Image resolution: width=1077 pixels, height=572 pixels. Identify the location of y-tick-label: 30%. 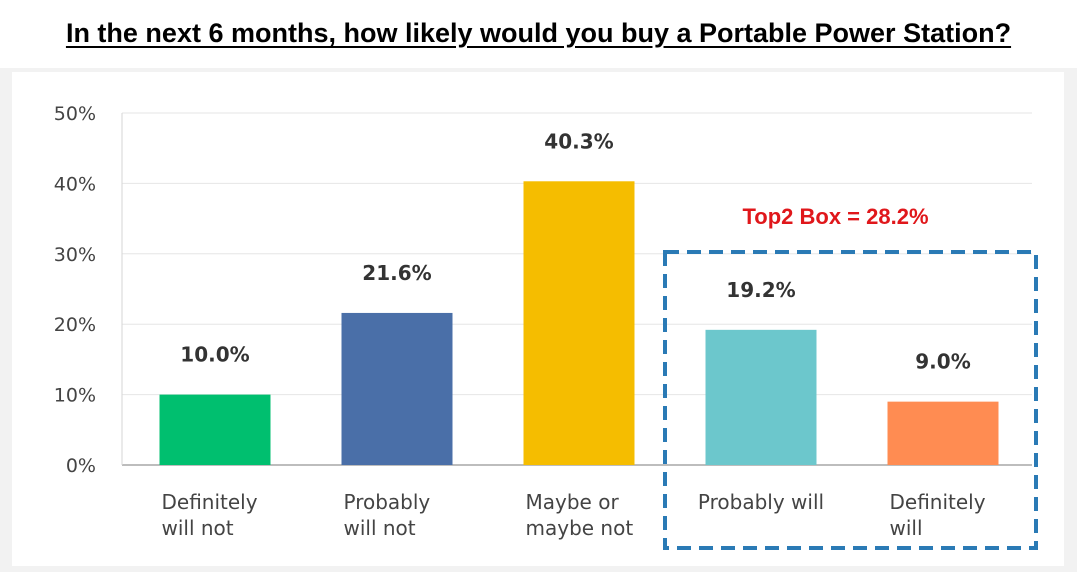
(75, 255).